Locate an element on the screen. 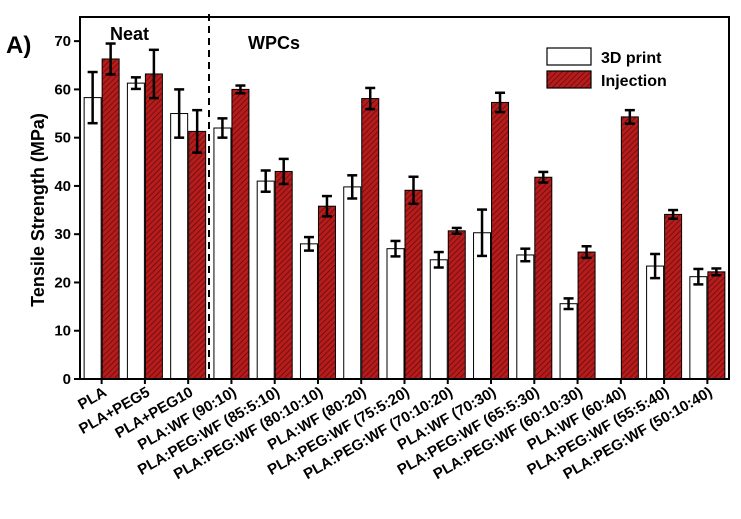 This screenshot has height=519, width=741. legend-label-injection: Injection is located at coordinates (634, 81).